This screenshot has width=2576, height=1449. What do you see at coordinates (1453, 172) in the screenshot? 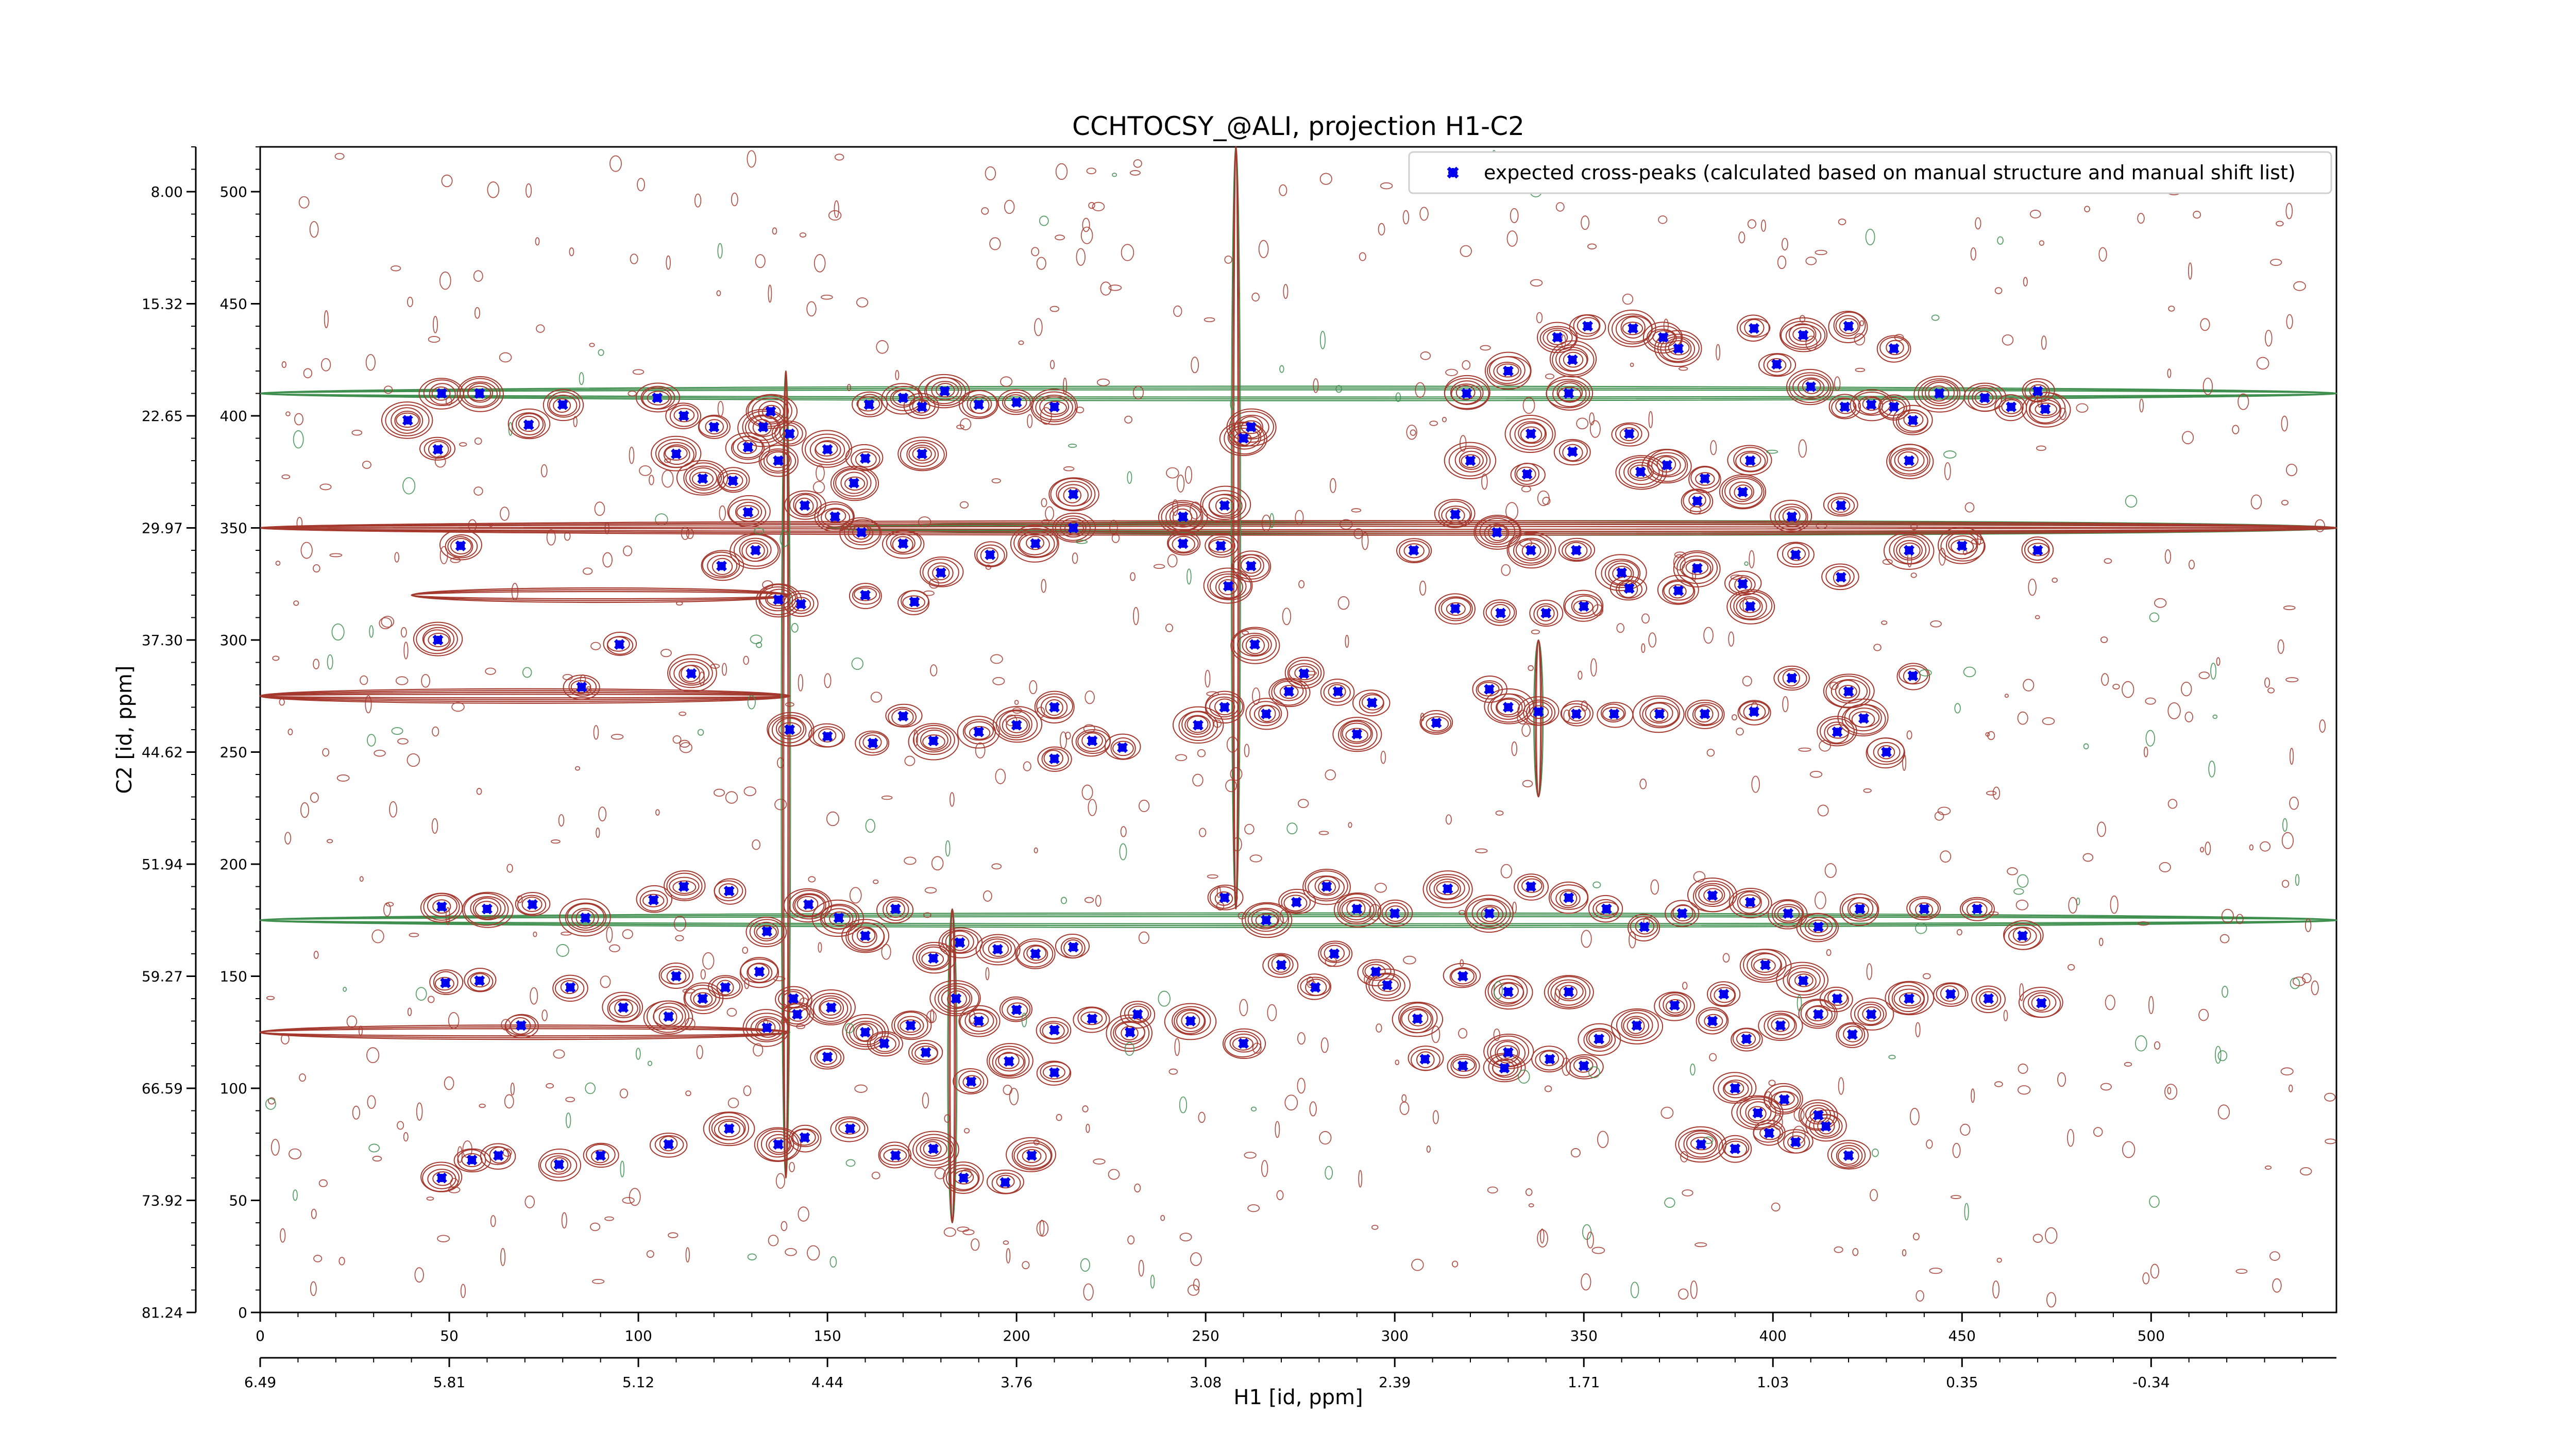
I see `legend-marker` at bounding box center [1453, 172].